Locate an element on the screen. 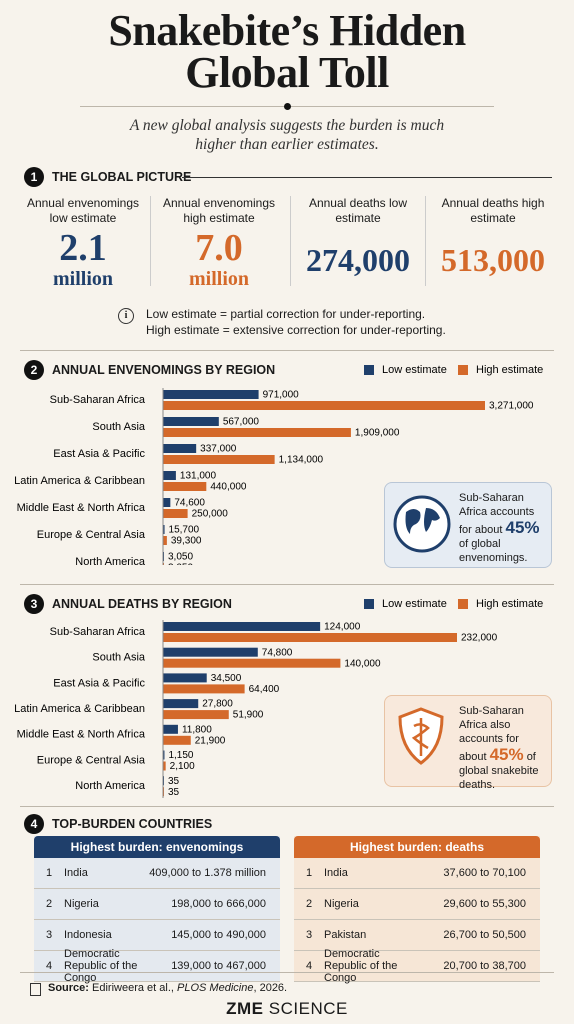  section-number: 4 is located at coordinates (34, 824).